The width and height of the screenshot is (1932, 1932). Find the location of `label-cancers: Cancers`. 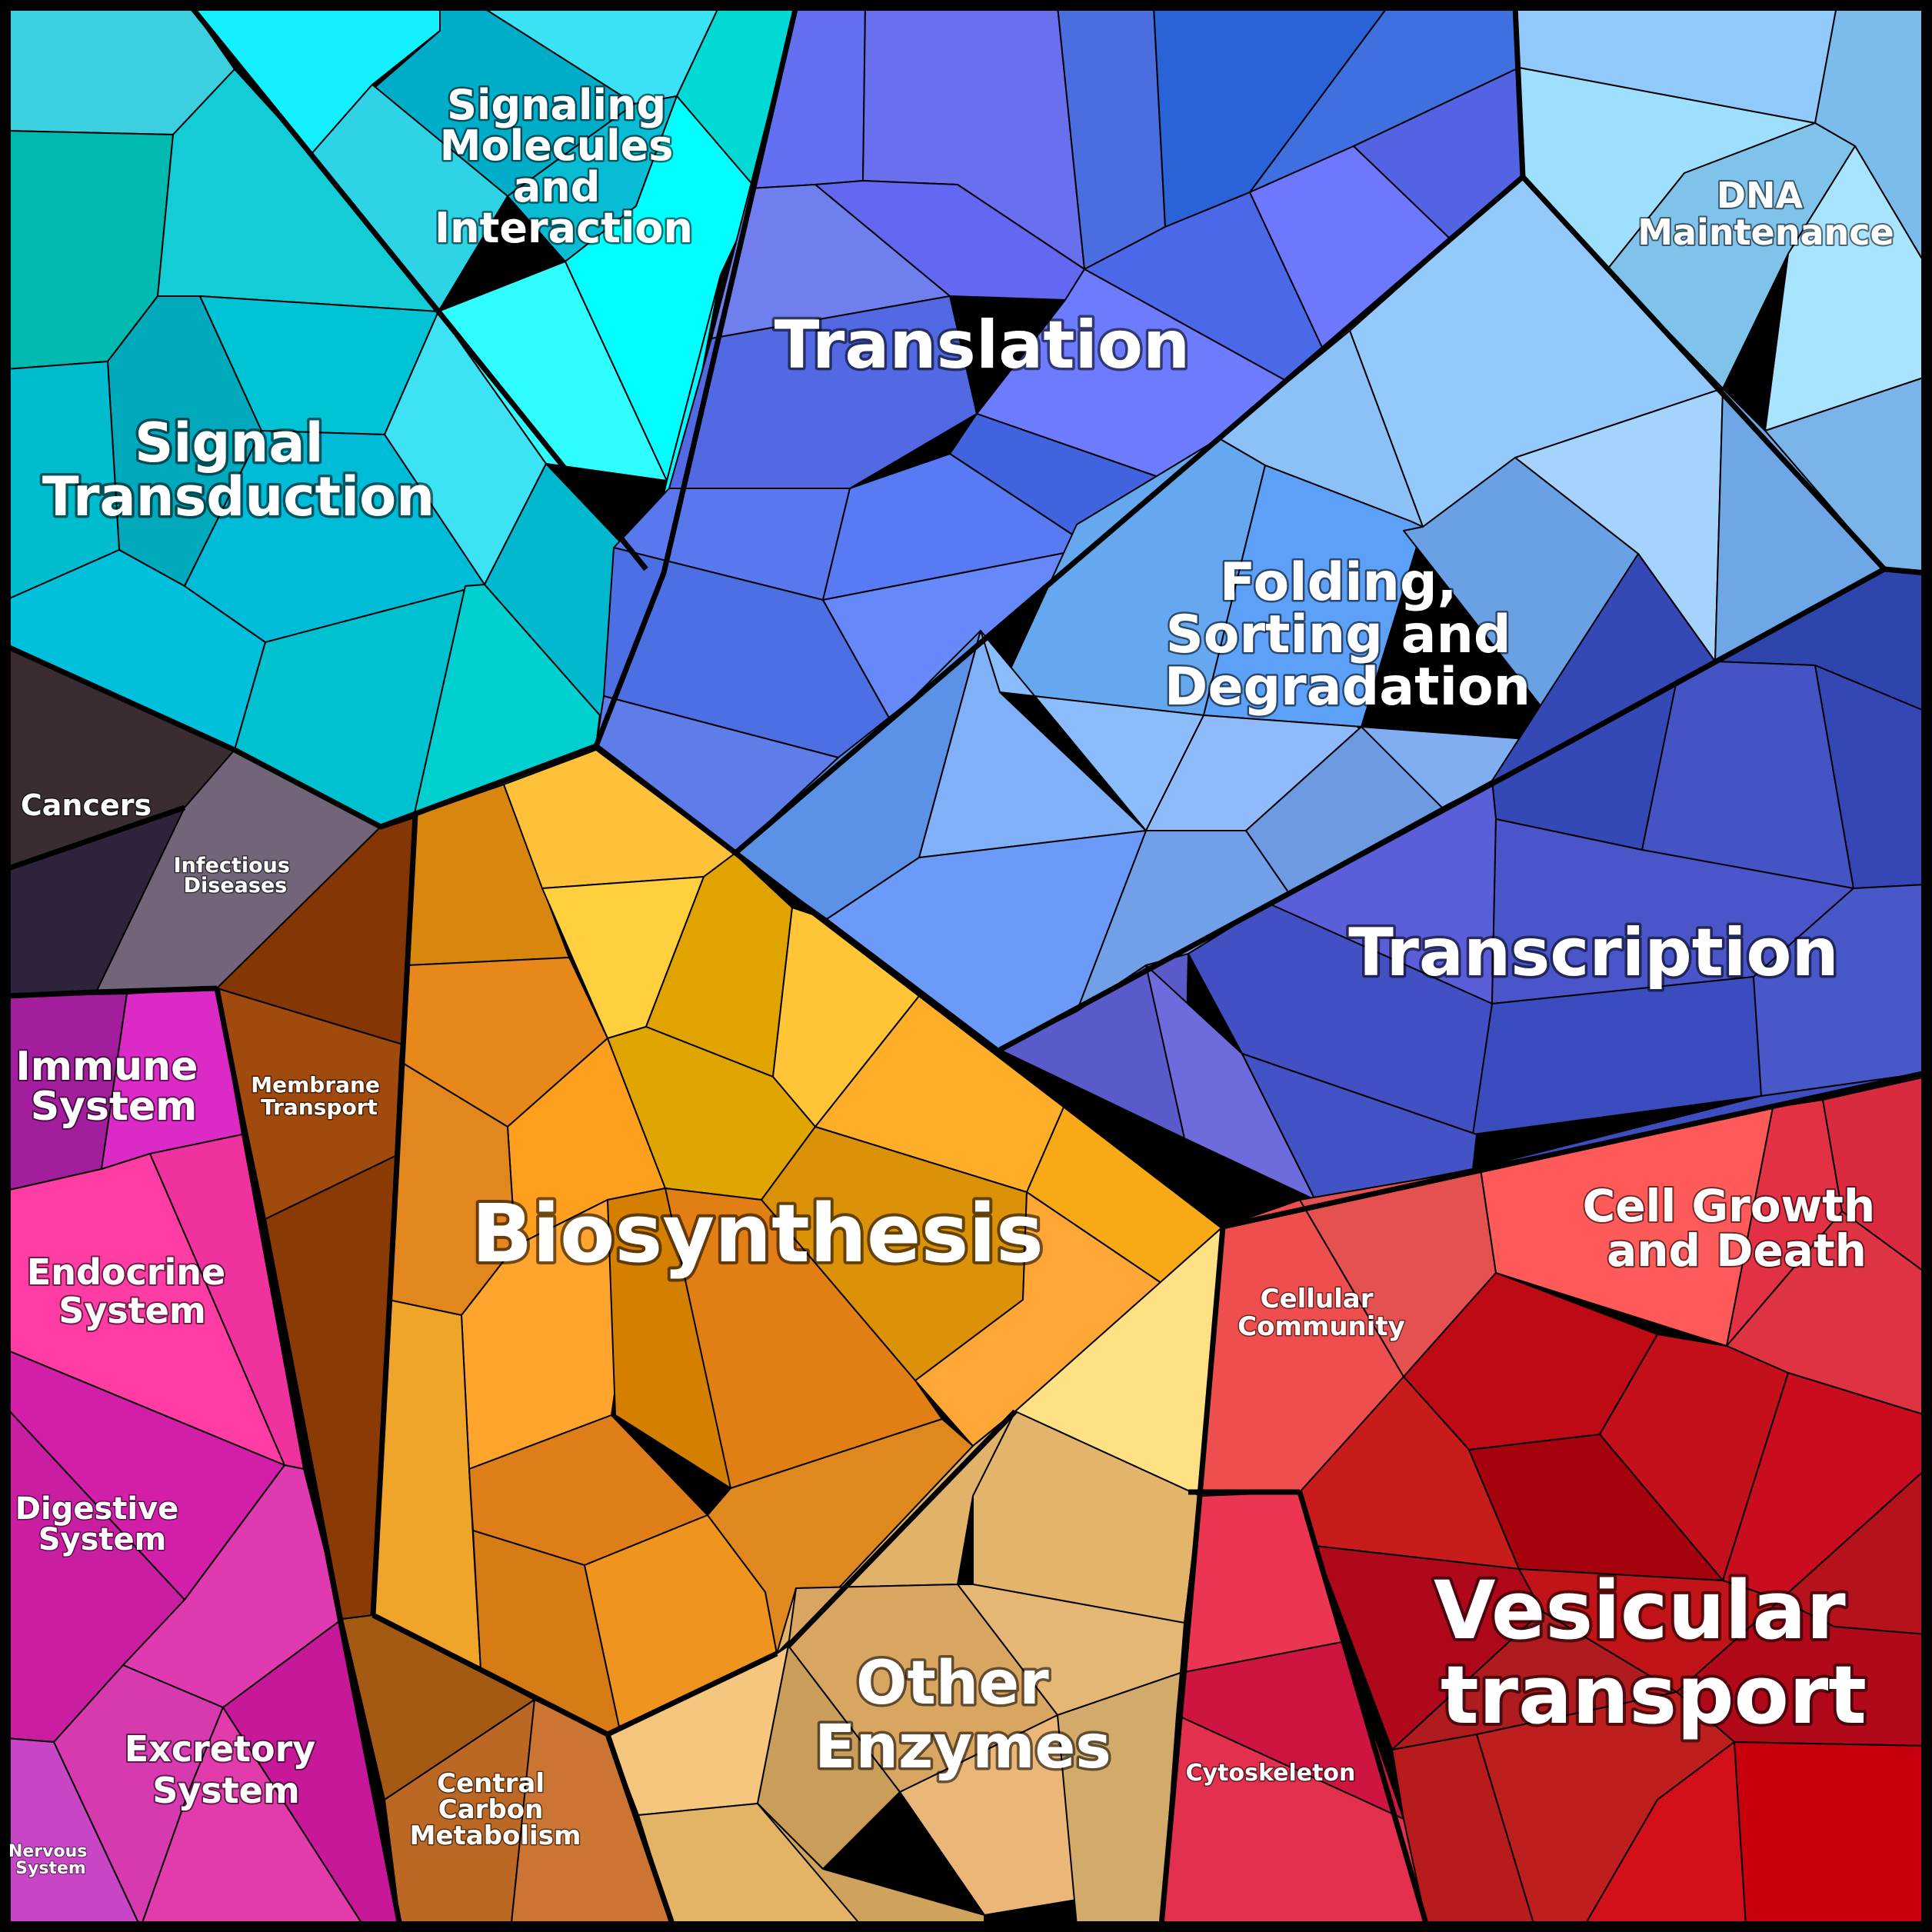

label-cancers: Cancers is located at coordinates (86, 805).